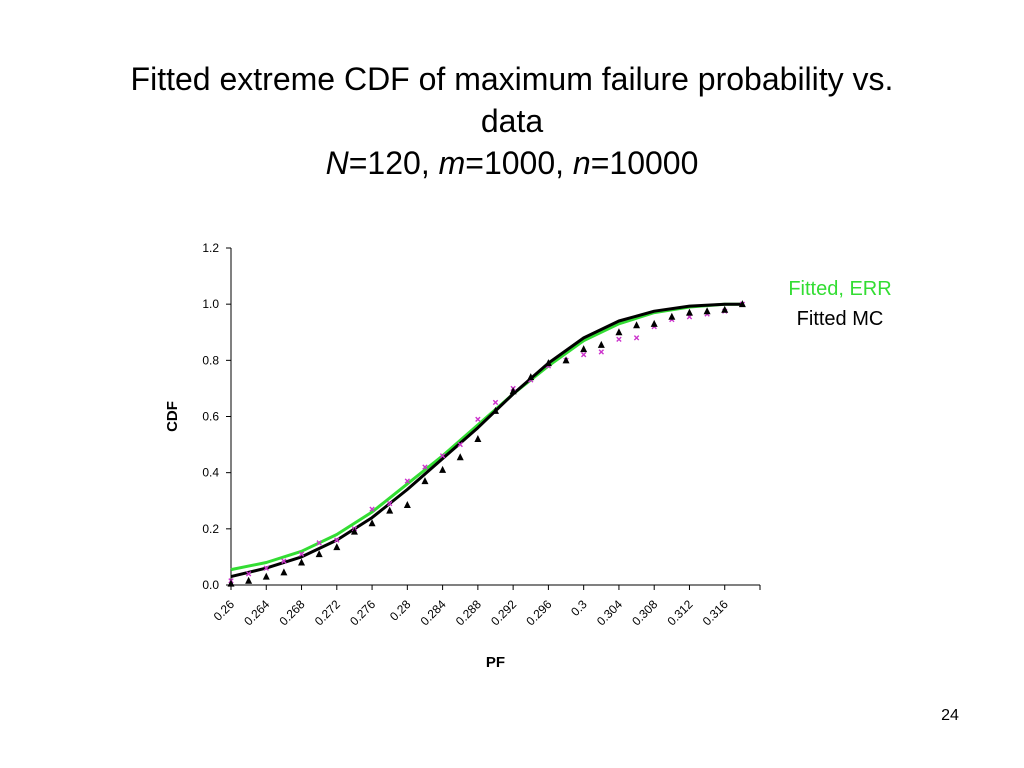 This screenshot has width=1024, height=768. Describe the element at coordinates (715, 612) in the screenshot. I see `x-tick-label: 0.316` at that location.